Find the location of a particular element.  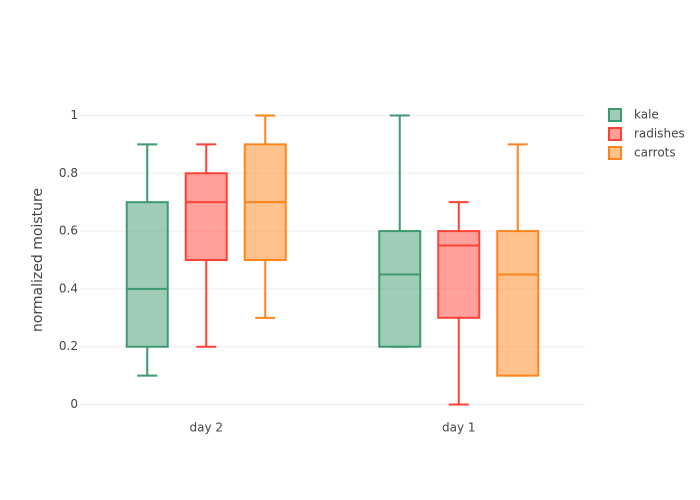

legend-label: carrots is located at coordinates (655, 153).